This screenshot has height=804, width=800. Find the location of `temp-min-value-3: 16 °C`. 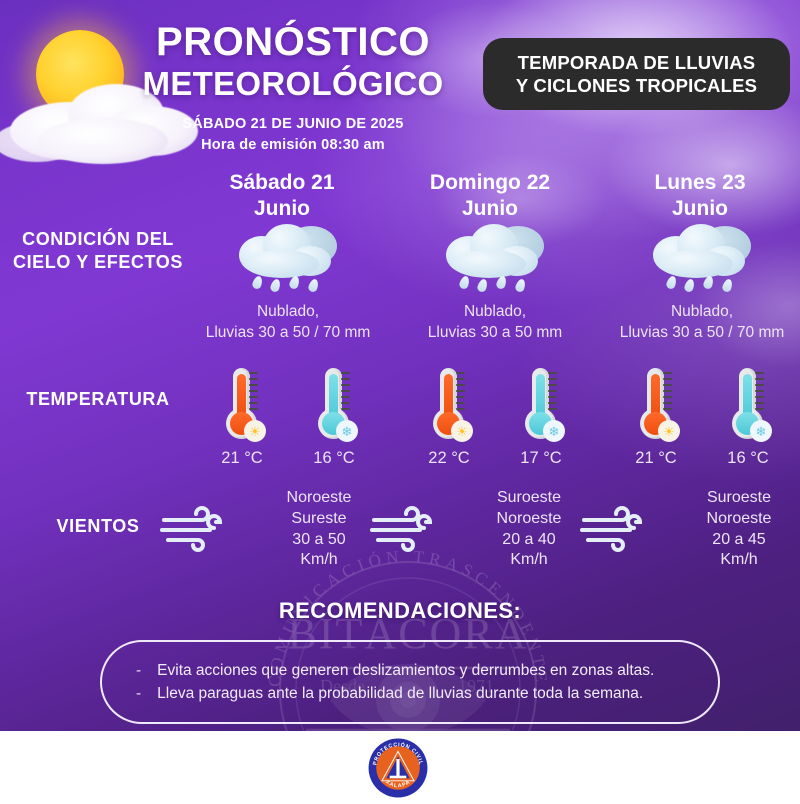

temp-min-value-3: 16 °C is located at coordinates (748, 458).